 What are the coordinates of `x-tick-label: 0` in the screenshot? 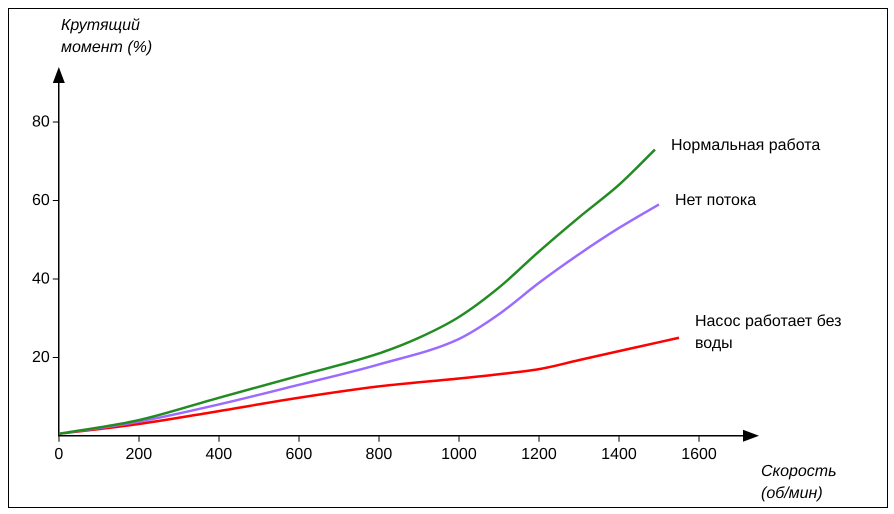 It's located at (59, 454).